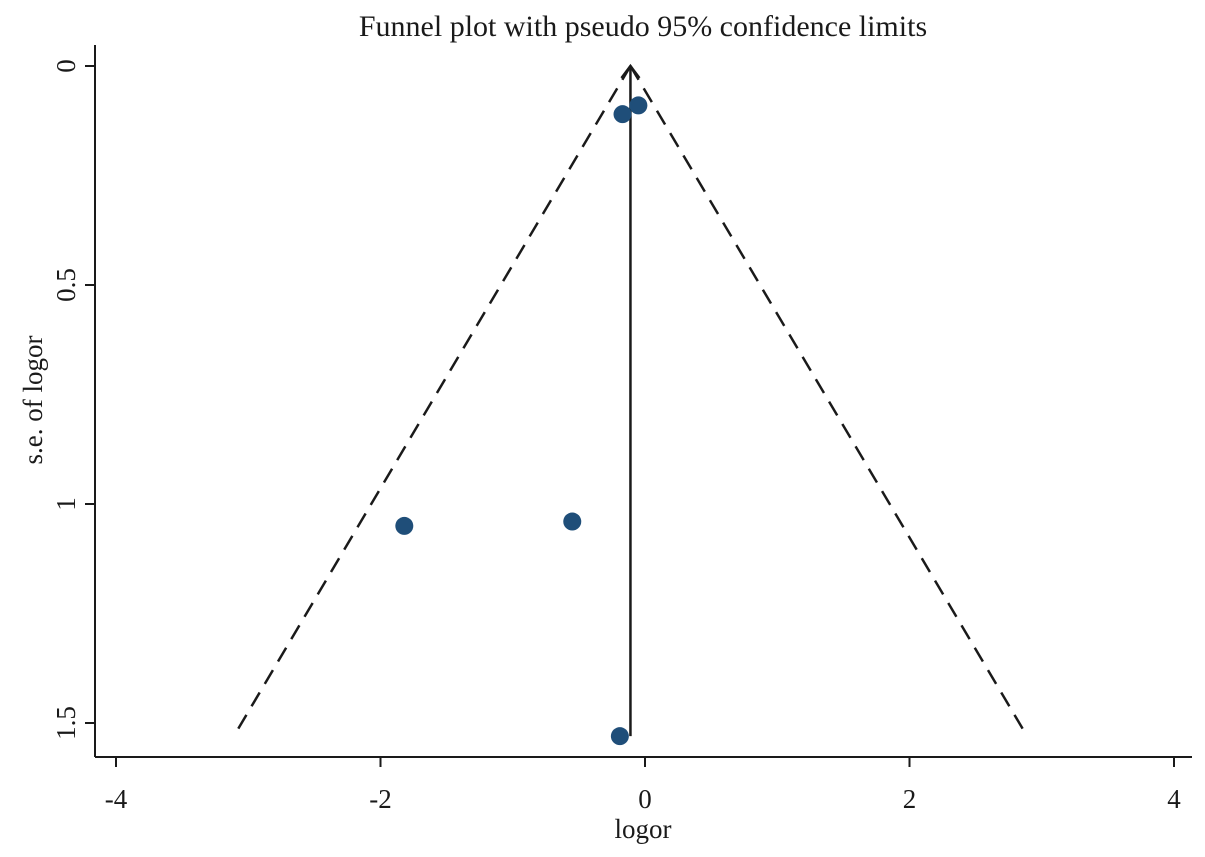 The width and height of the screenshot is (1205, 857). I want to click on y-axis-label: s.e. of logor, so click(33, 400).